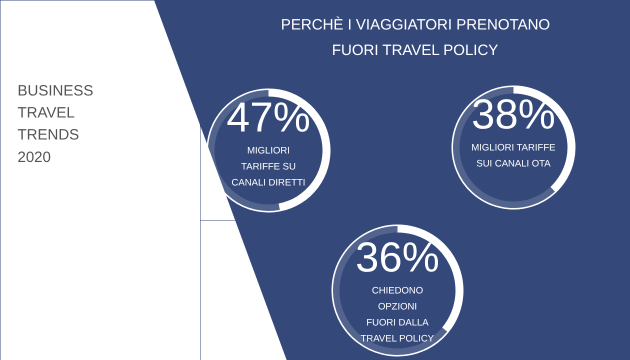 The height and width of the screenshot is (360, 630). What do you see at coordinates (513, 156) in the screenshot?
I see `slice-label: MIGLIORI TARIFFE SUI CANALI OTA` at bounding box center [513, 156].